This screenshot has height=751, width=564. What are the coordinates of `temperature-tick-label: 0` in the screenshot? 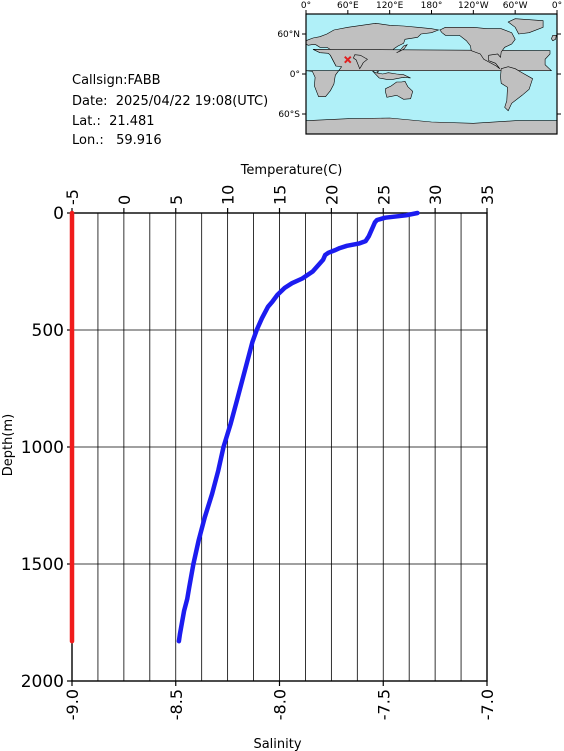 It's located at (124, 200).